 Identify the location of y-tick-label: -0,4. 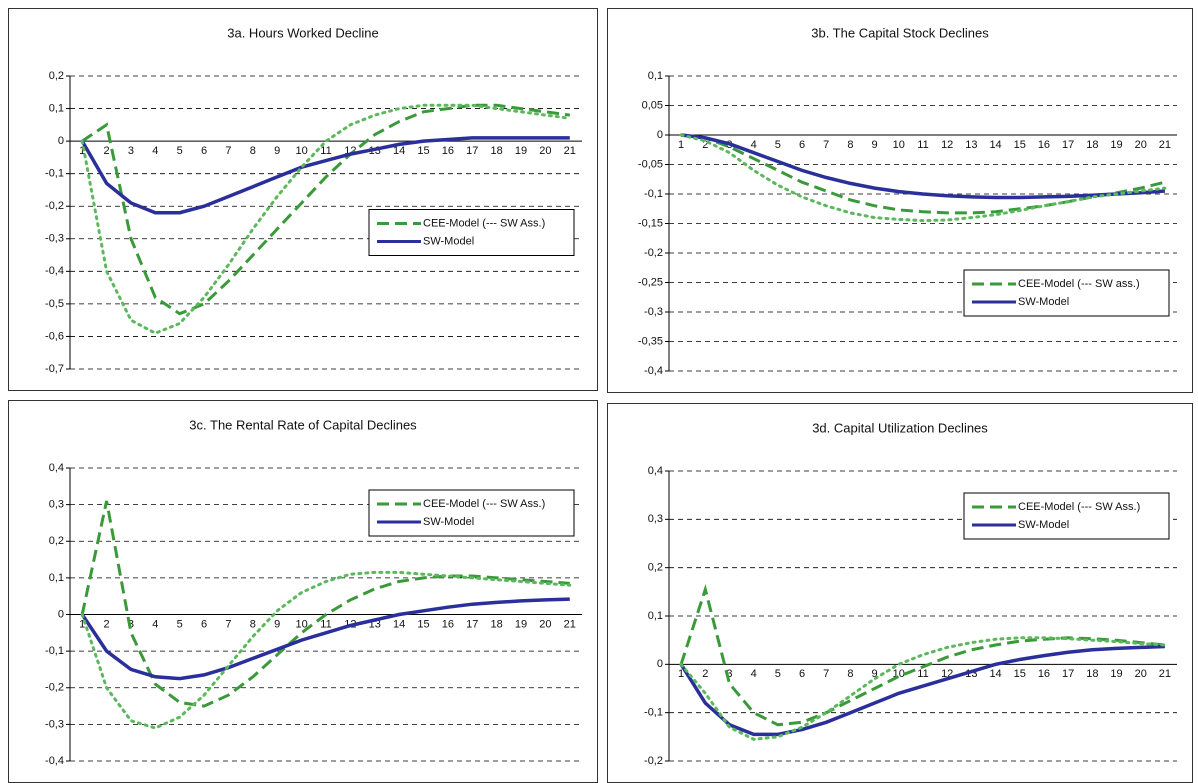
(653, 371).